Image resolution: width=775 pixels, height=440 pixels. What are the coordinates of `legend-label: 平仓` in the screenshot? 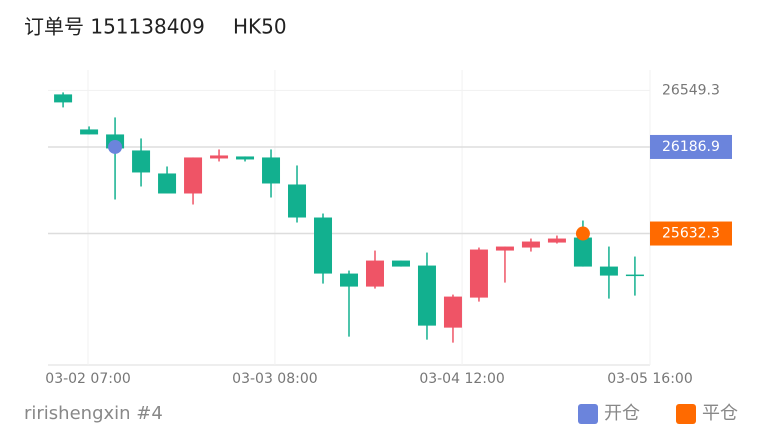 It's located at (720, 413).